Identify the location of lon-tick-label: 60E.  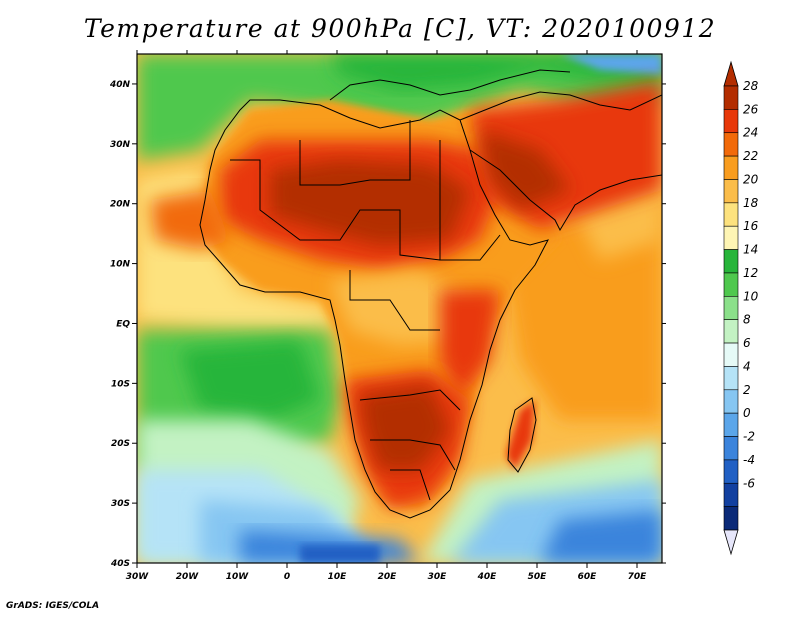
(588, 577).